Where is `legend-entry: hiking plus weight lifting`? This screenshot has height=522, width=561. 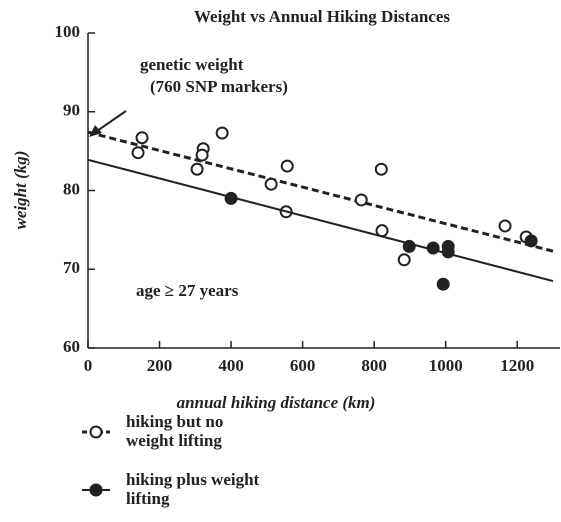
legend-entry: hiking plus weight lifting is located at coordinates (193, 489).